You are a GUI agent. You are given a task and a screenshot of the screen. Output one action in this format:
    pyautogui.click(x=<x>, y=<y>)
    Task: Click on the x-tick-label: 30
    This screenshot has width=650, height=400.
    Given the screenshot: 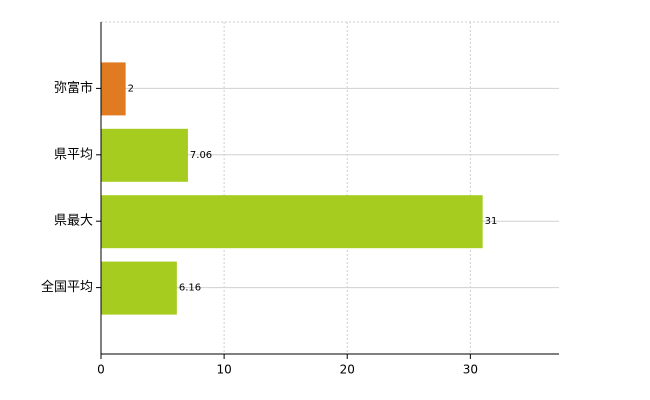 What is the action you would take?
    pyautogui.click(x=470, y=370)
    